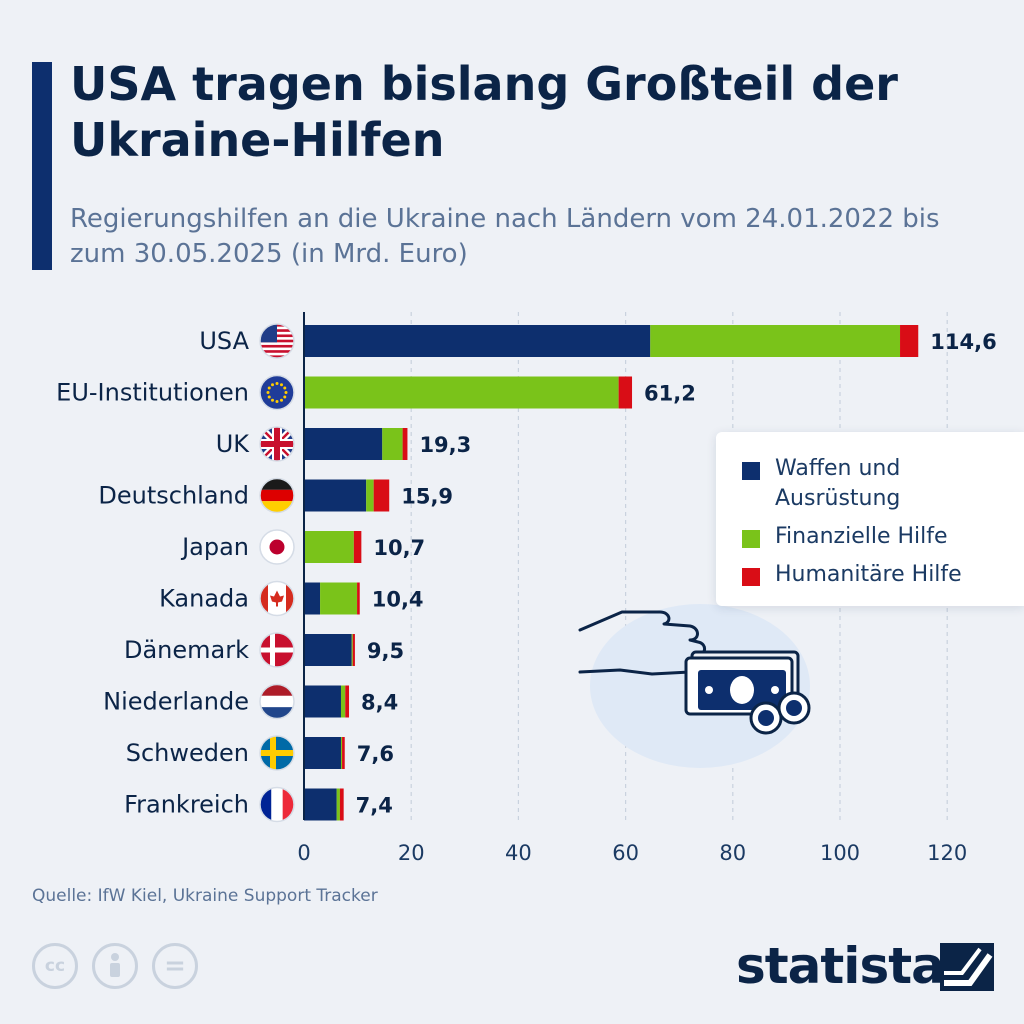  Describe the element at coordinates (277, 392) in the screenshot. I see `flag-eu-icon` at that location.